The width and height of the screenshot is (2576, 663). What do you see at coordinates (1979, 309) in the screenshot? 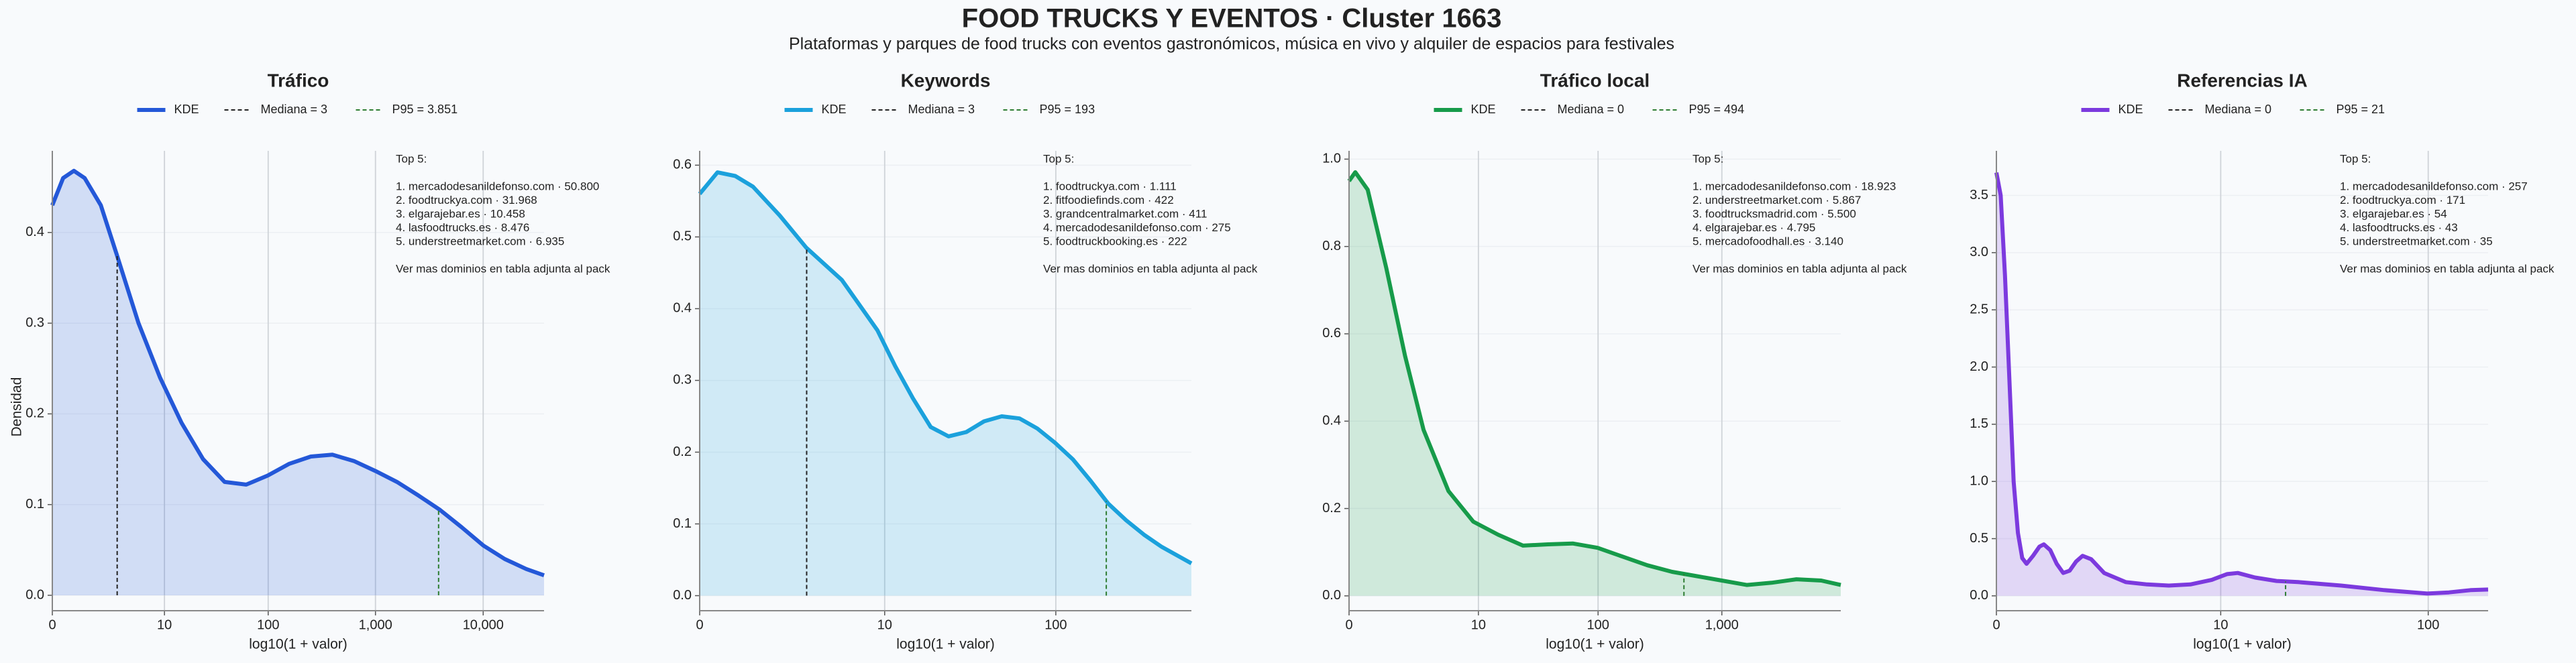
I see `y-tick-label: 2.5` at bounding box center [1979, 309].